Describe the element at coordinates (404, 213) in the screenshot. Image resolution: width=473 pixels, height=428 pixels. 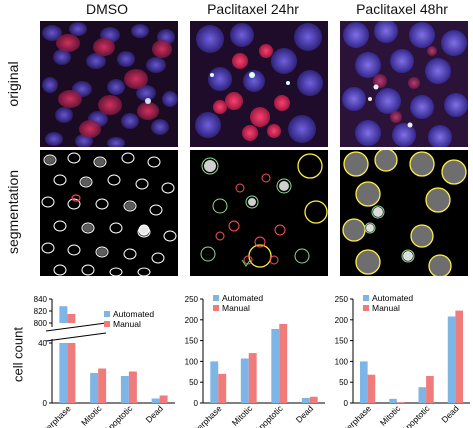
I see `segmentation-paclitaxel-48hr` at that location.